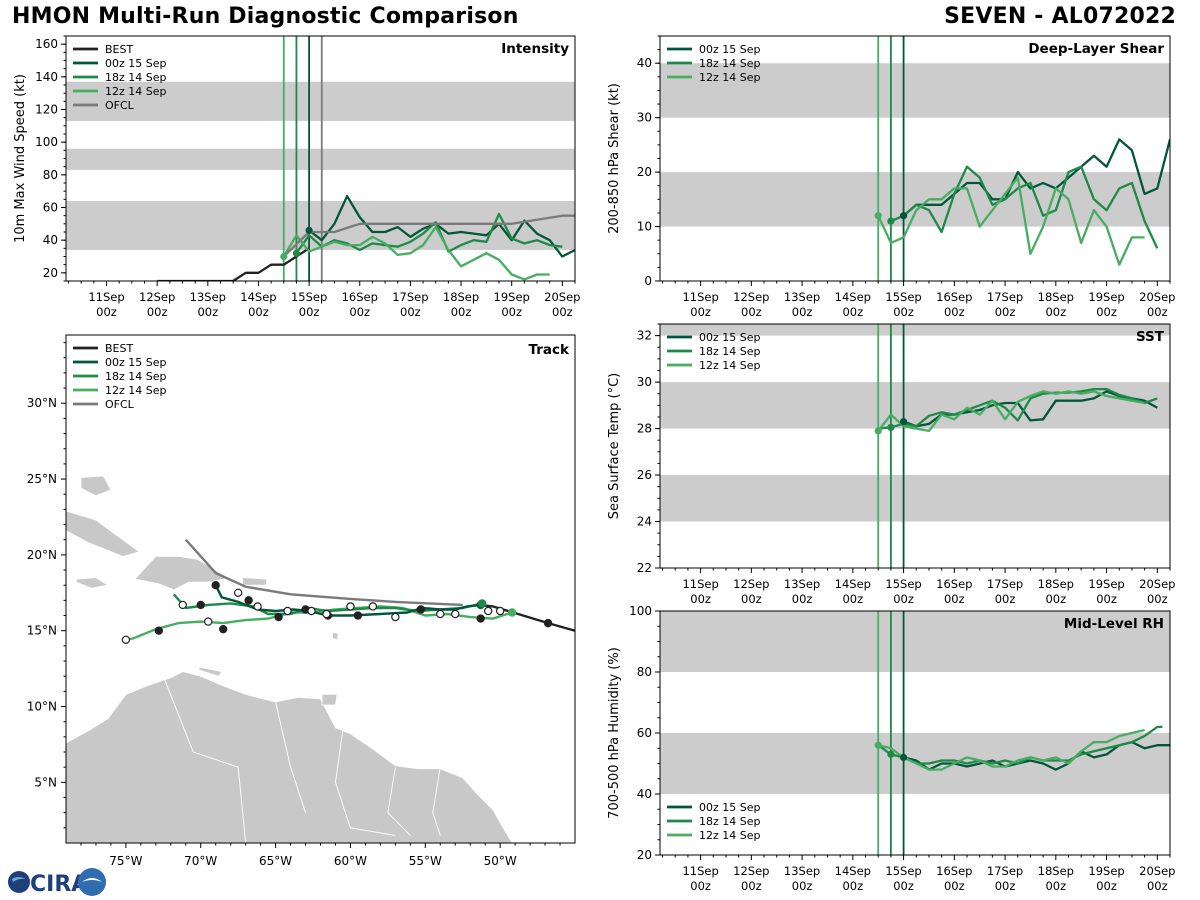 This screenshot has height=900, width=1200. Describe the element at coordinates (802, 297) in the screenshot. I see `shear-xtick-day: 13Sep` at that location.